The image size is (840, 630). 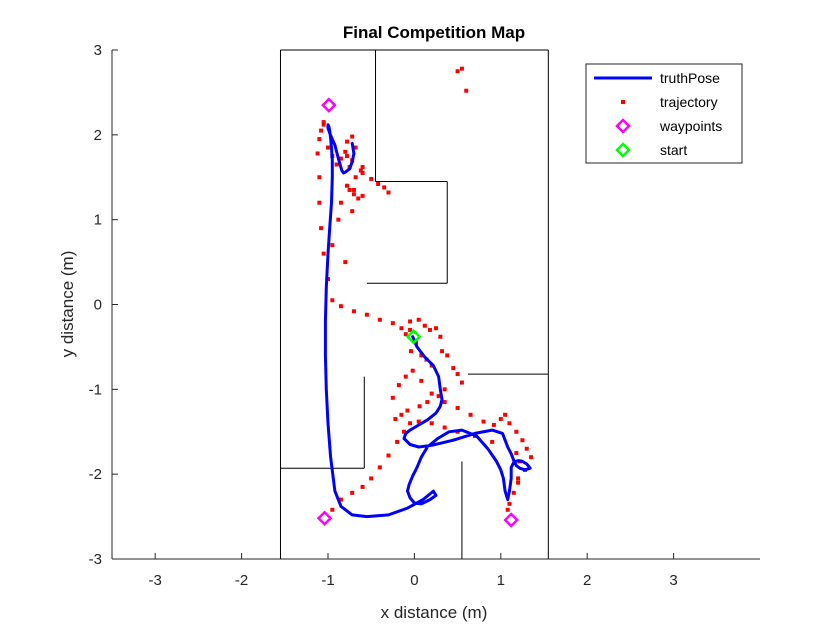 What do you see at coordinates (241, 580) in the screenshot?
I see `x-tick-label: -2` at bounding box center [241, 580].